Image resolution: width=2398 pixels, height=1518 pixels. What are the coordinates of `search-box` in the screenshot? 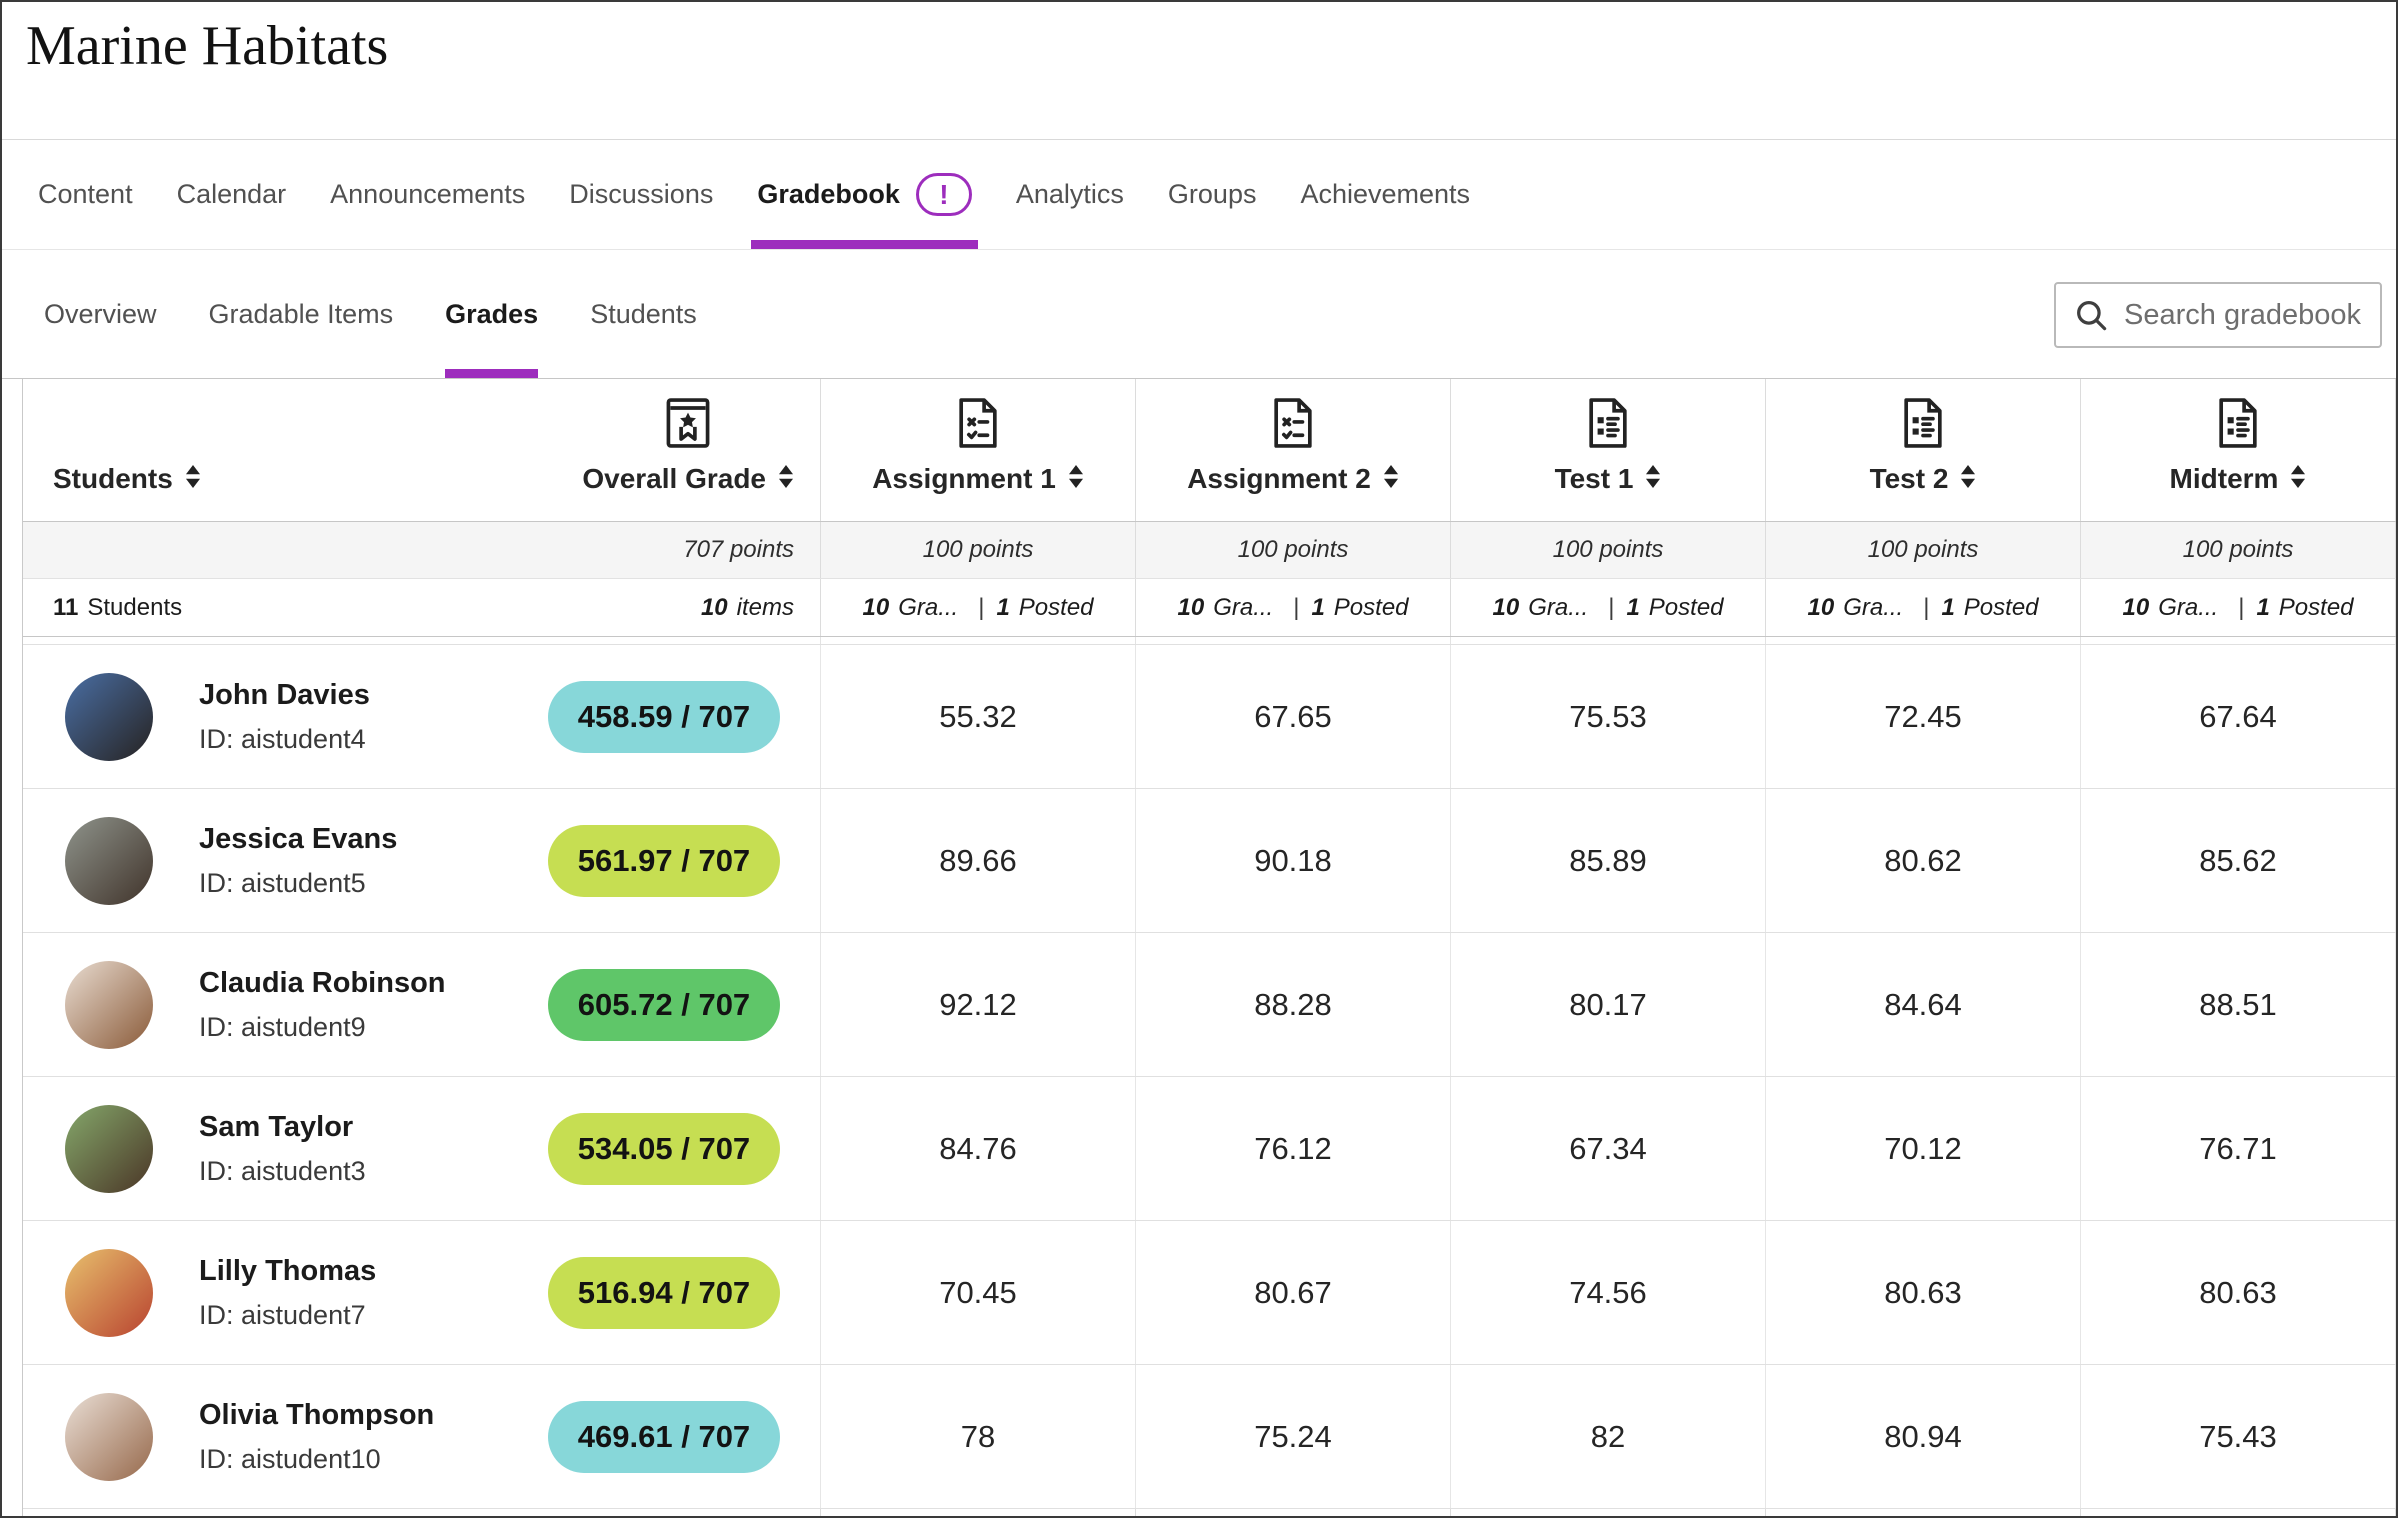 It's located at (2218, 315).